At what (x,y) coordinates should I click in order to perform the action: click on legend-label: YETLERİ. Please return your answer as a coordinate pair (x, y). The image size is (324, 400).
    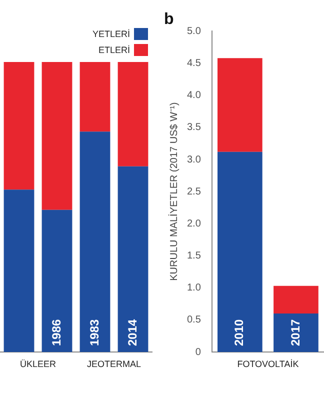
    Looking at the image, I should click on (111, 34).